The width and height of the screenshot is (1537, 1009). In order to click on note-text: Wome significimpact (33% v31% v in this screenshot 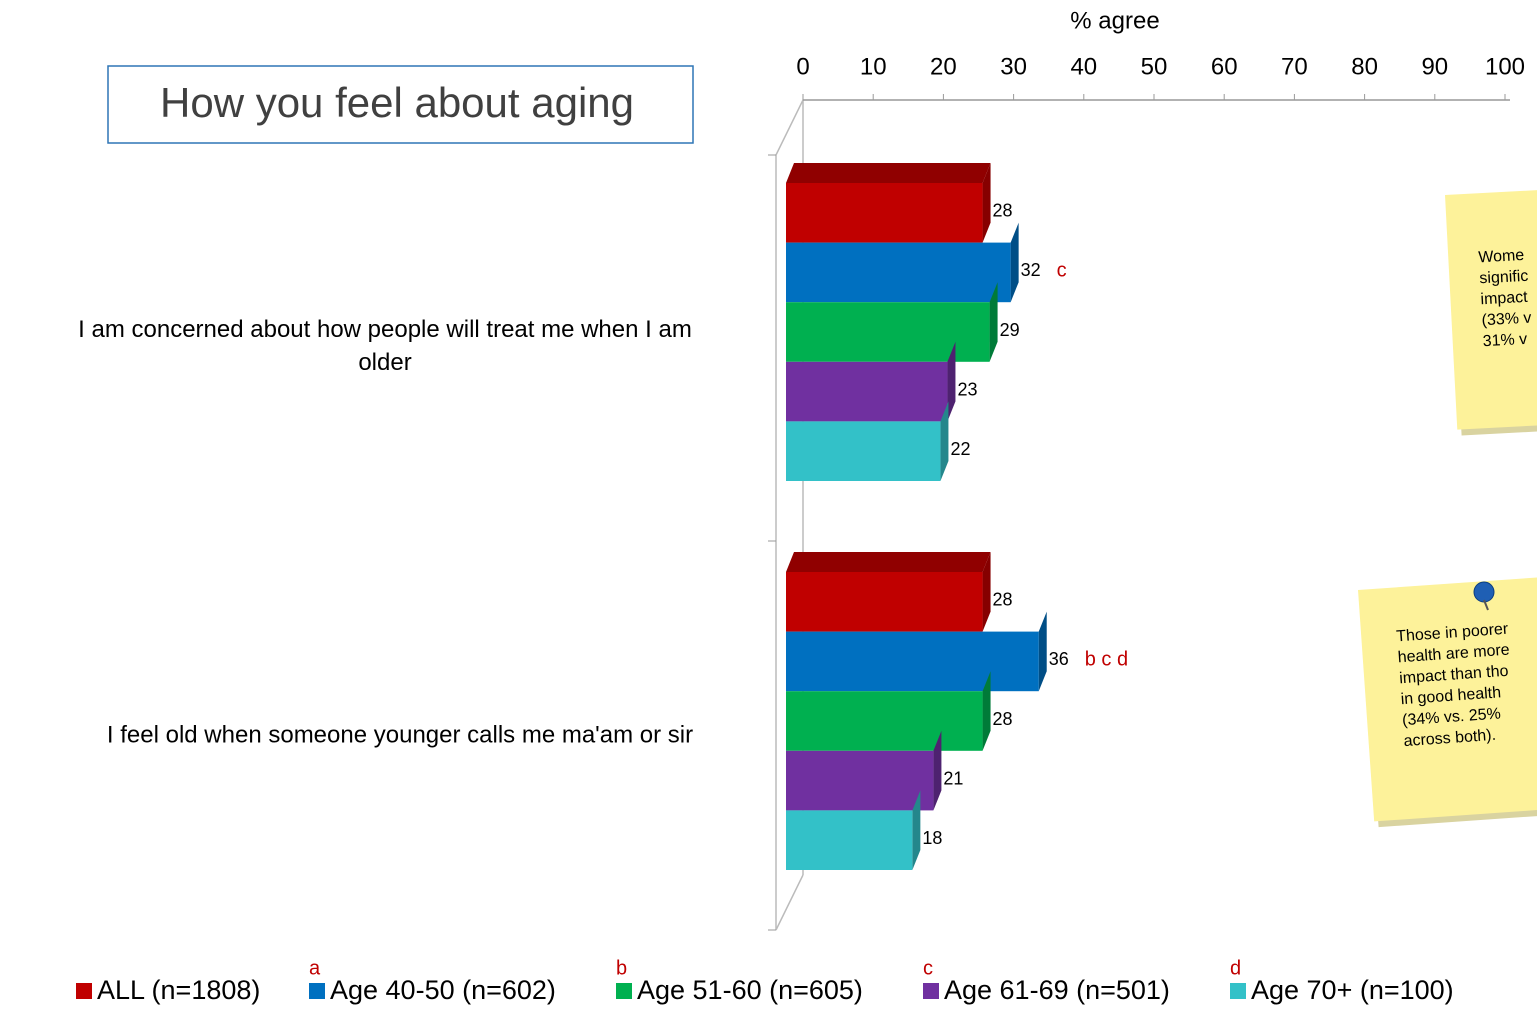, I will do `click(1505, 298)`.